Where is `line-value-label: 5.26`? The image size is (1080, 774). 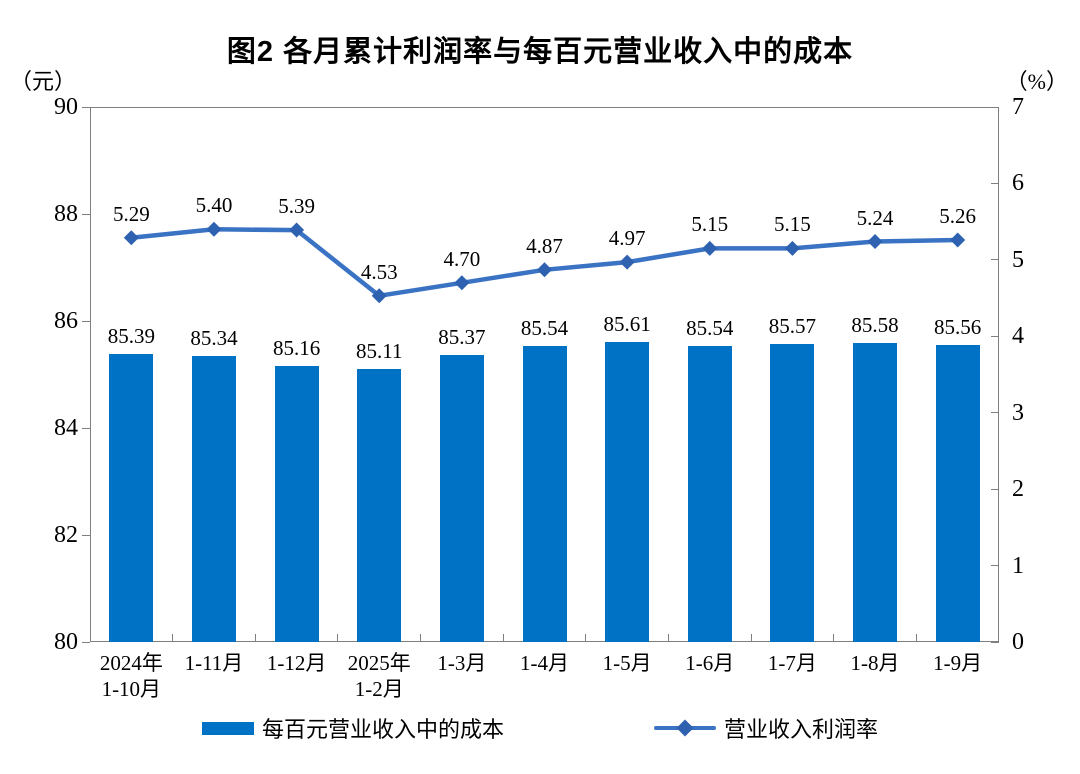
line-value-label: 5.26 is located at coordinates (958, 215).